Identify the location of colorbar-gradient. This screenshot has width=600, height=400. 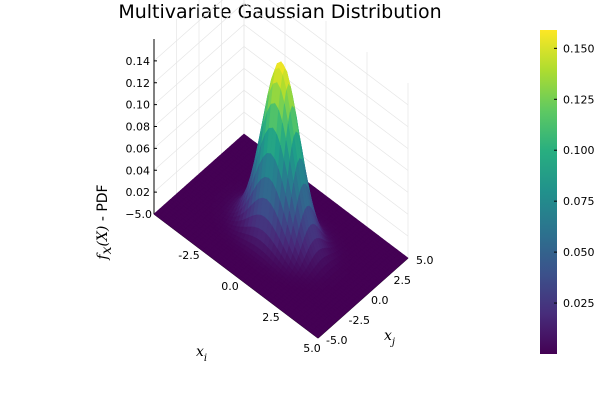
(548, 192).